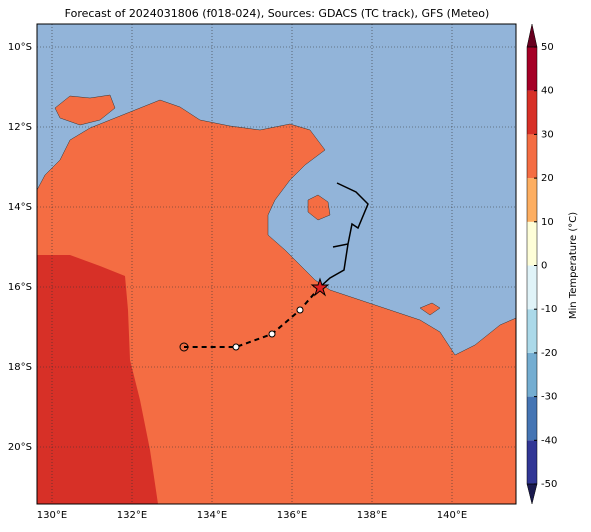 The width and height of the screenshot is (591, 532). I want to click on lon-tick-label: 138°E, so click(372, 515).